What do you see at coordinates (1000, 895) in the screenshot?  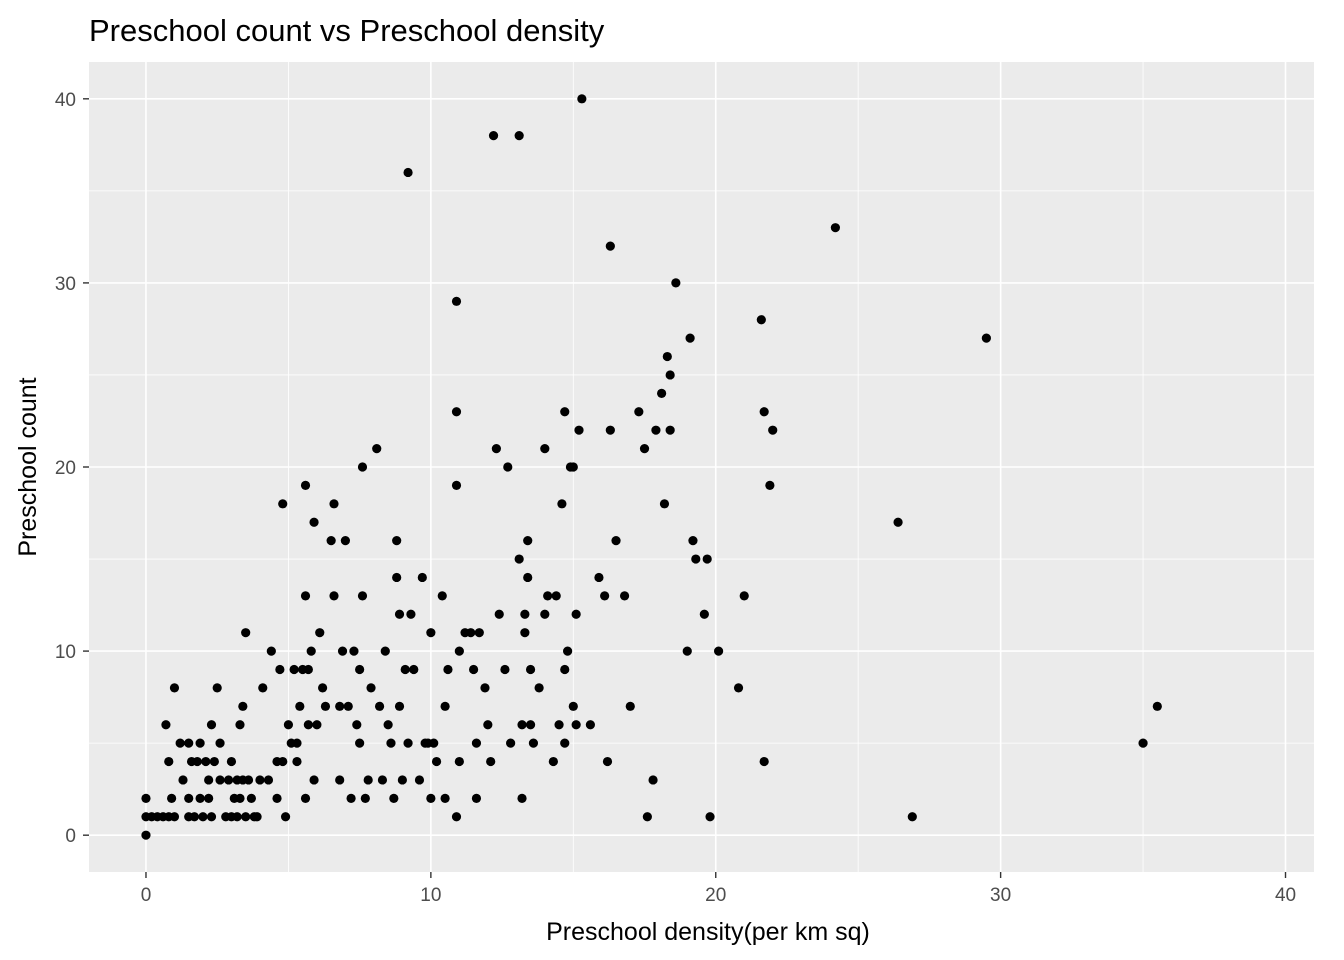 I see `x-tick-label: 30` at bounding box center [1000, 895].